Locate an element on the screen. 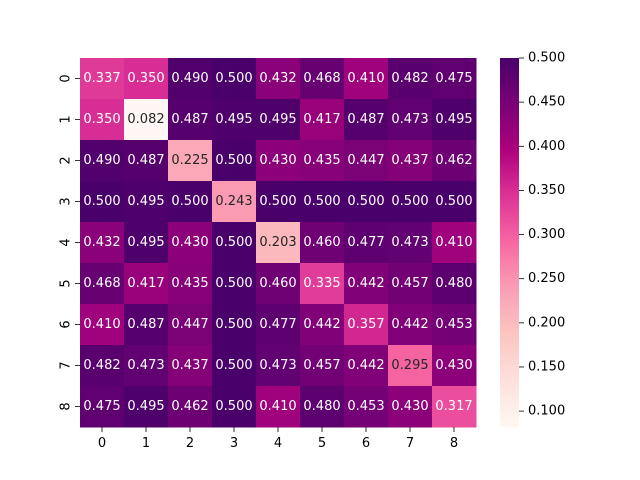 The image size is (640, 480). cell-value-8-7: 0.430 is located at coordinates (409, 406).